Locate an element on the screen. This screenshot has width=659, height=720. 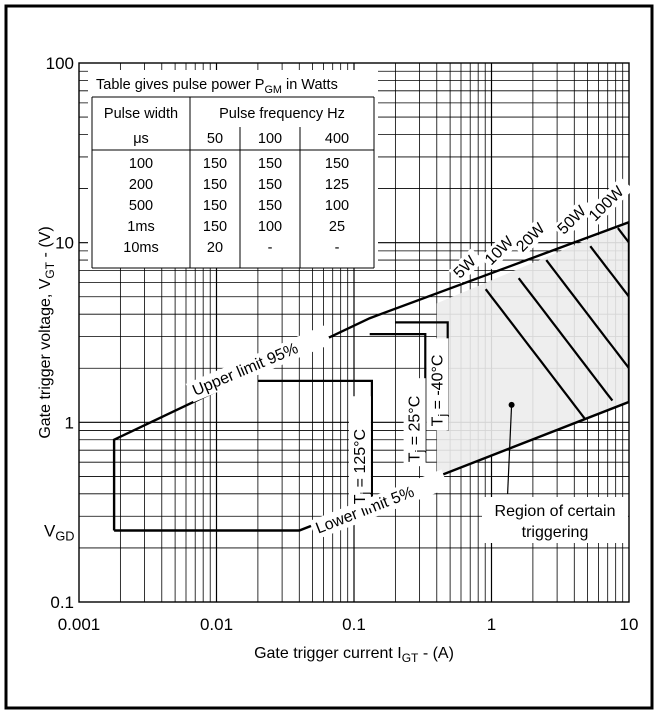
table-cell-1-3: 125 is located at coordinates (337, 185).